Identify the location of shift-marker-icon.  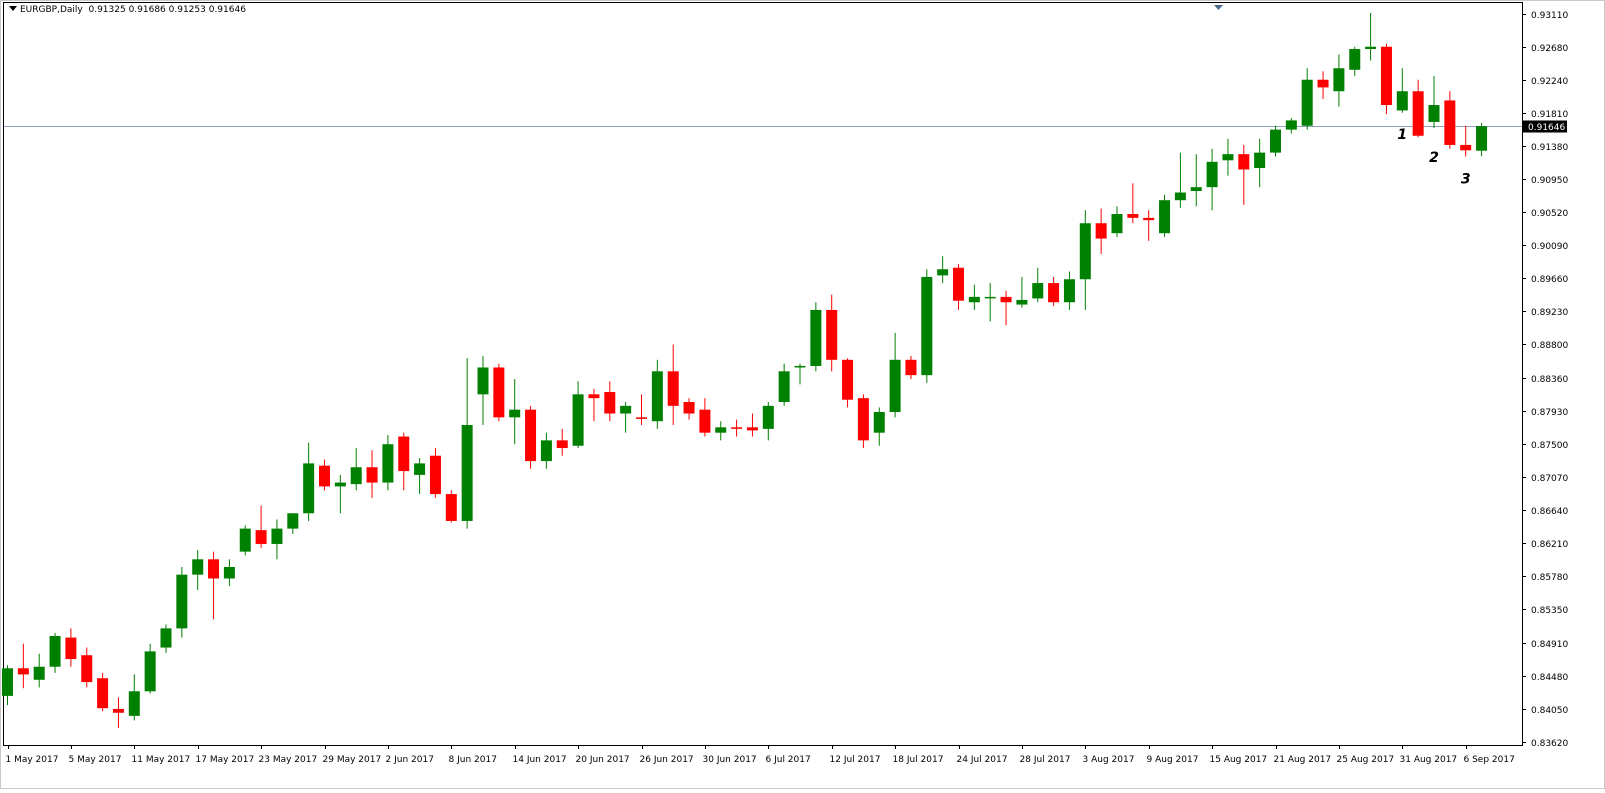
(1218, 7).